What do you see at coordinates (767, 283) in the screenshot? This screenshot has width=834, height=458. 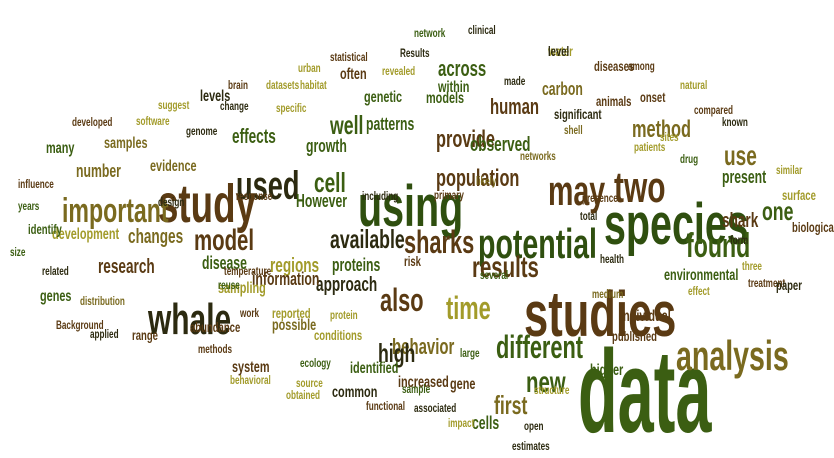 I see `word-treatment: treatment` at bounding box center [767, 283].